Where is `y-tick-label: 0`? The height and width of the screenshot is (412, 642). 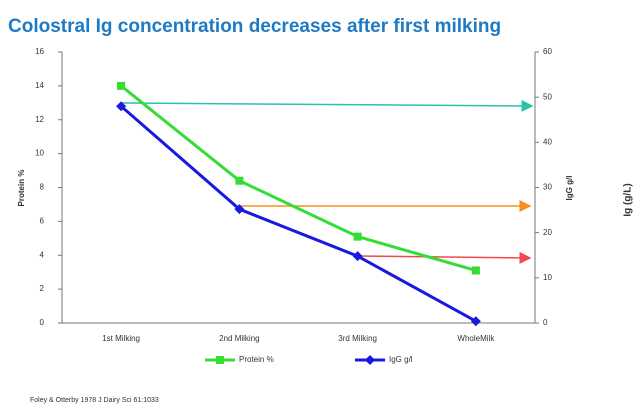
y-tick-label: 0 is located at coordinates (42, 322).